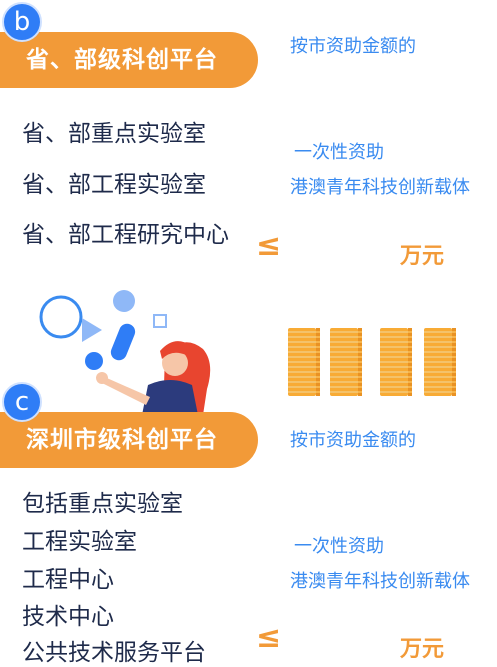 The width and height of the screenshot is (497, 667). Describe the element at coordinates (353, 440) in the screenshot. I see `section-c-funding-basis: 按市资助金额的` at that location.